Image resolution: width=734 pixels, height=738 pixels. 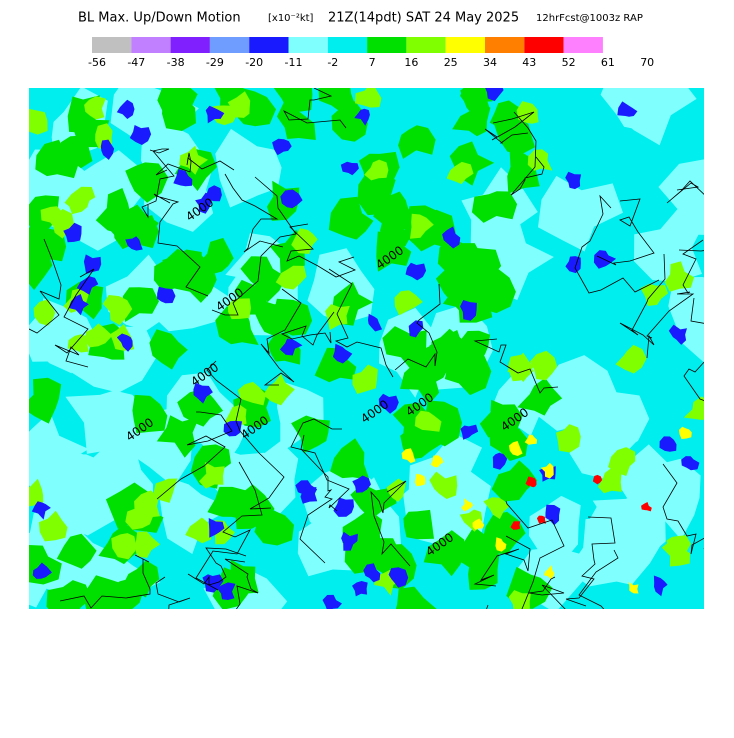 What do you see at coordinates (647, 62) in the screenshot?
I see `legend-label: 70` at bounding box center [647, 62].